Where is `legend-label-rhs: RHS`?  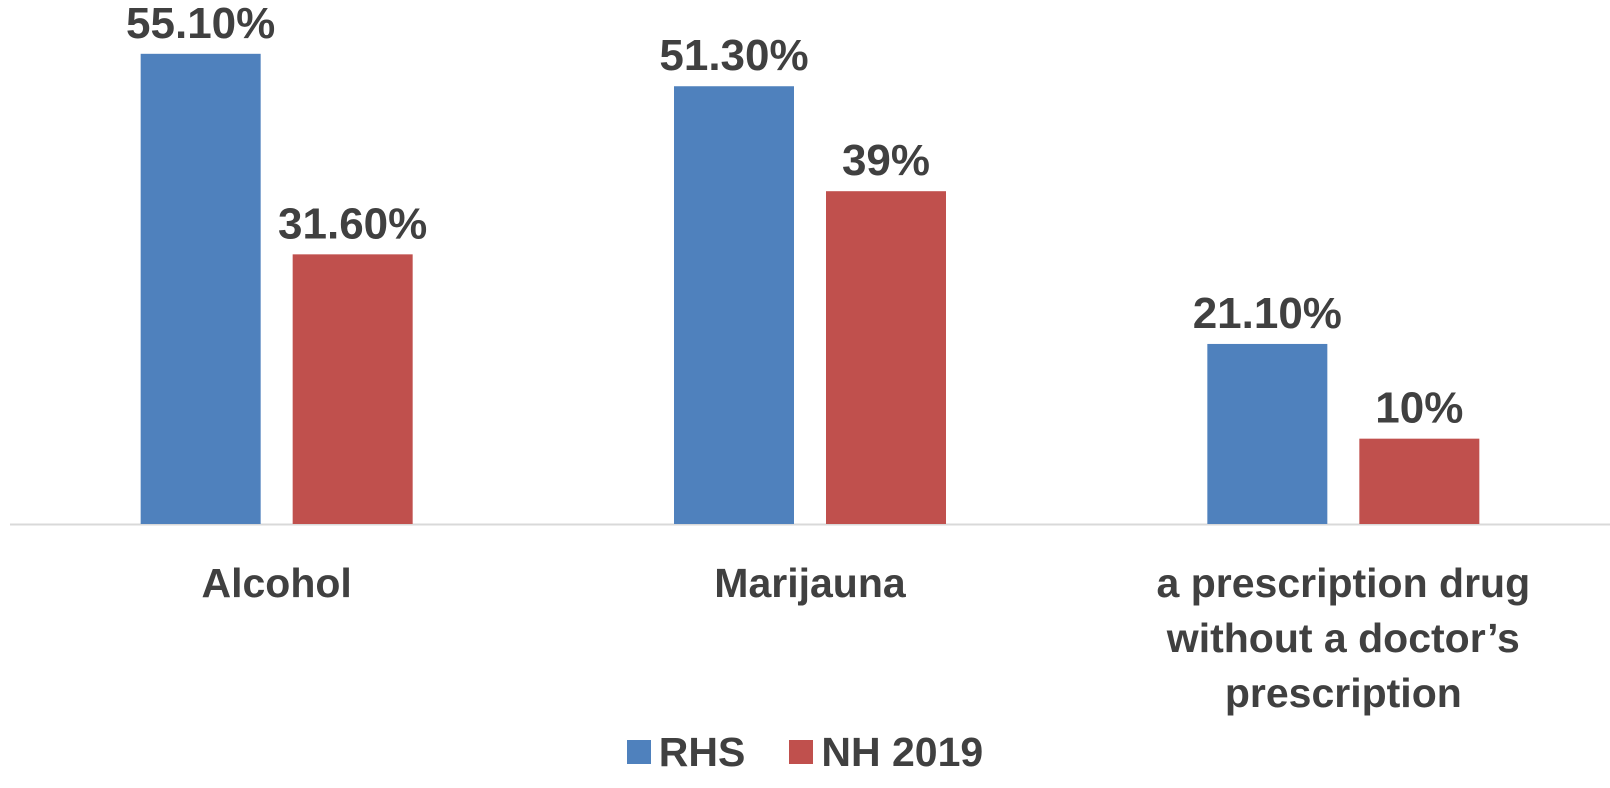
legend-label-rhs: RHS is located at coordinates (702, 751).